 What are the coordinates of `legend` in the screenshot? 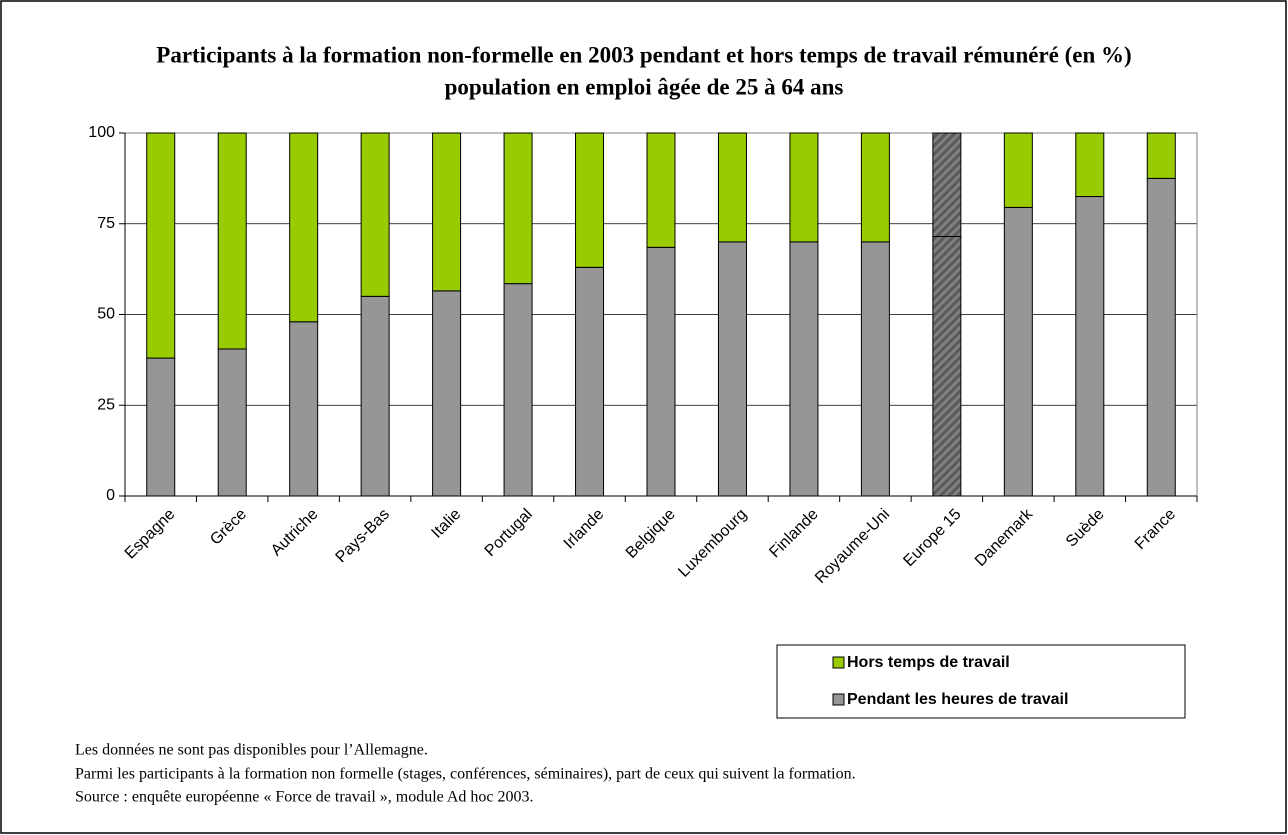 It's located at (981, 681).